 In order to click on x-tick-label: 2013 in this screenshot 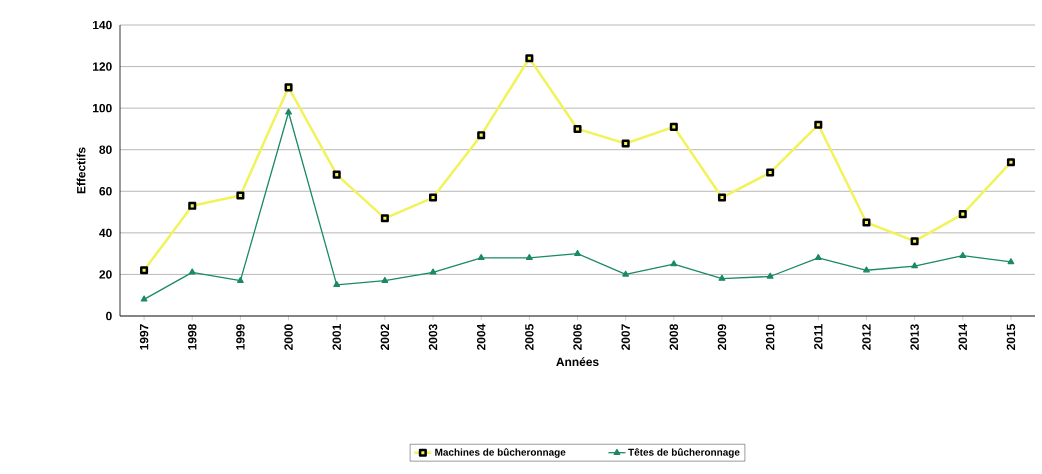, I will do `click(914, 337)`.